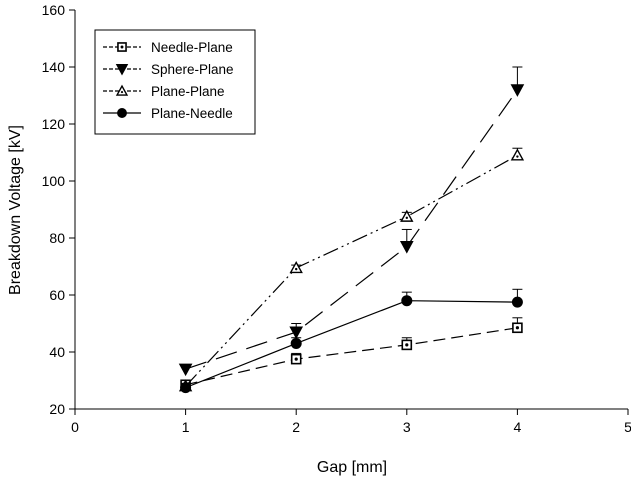  I want to click on x-tick-label: 5, so click(627, 427).